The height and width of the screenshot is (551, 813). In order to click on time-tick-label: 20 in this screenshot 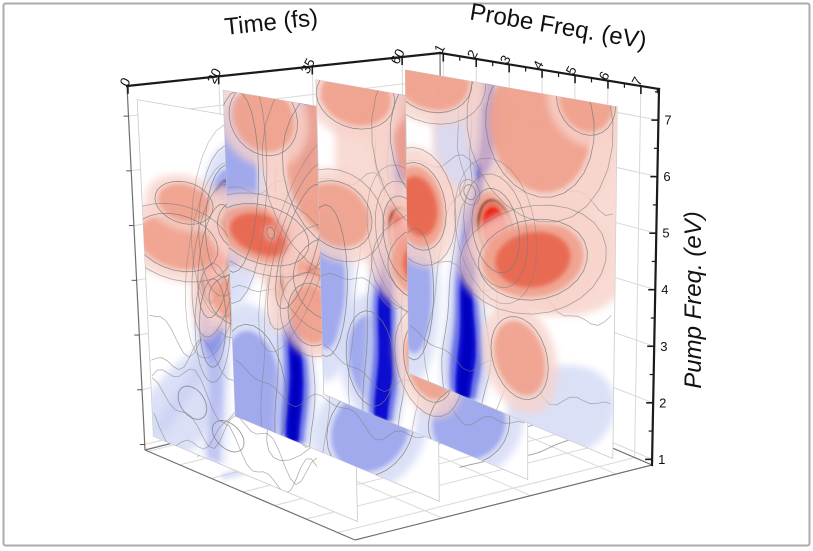, I will do `click(214, 76)`.